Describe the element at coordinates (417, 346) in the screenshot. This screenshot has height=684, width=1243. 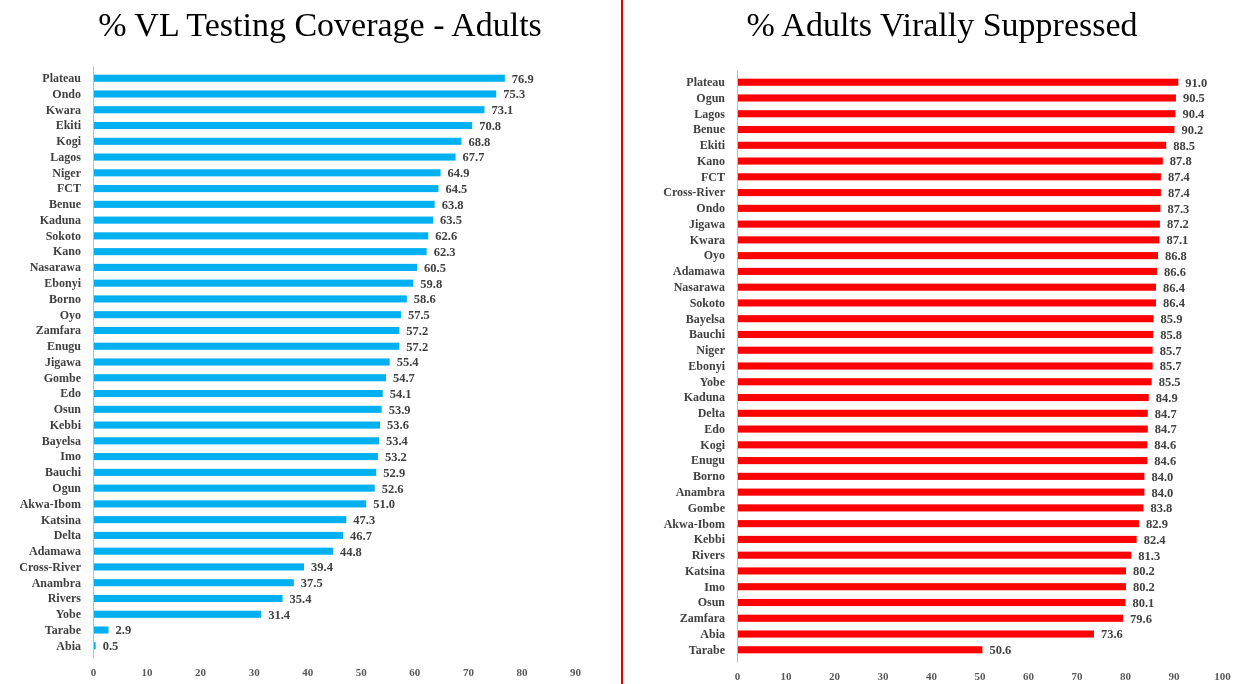
I see `data-label: 57.2` at that location.